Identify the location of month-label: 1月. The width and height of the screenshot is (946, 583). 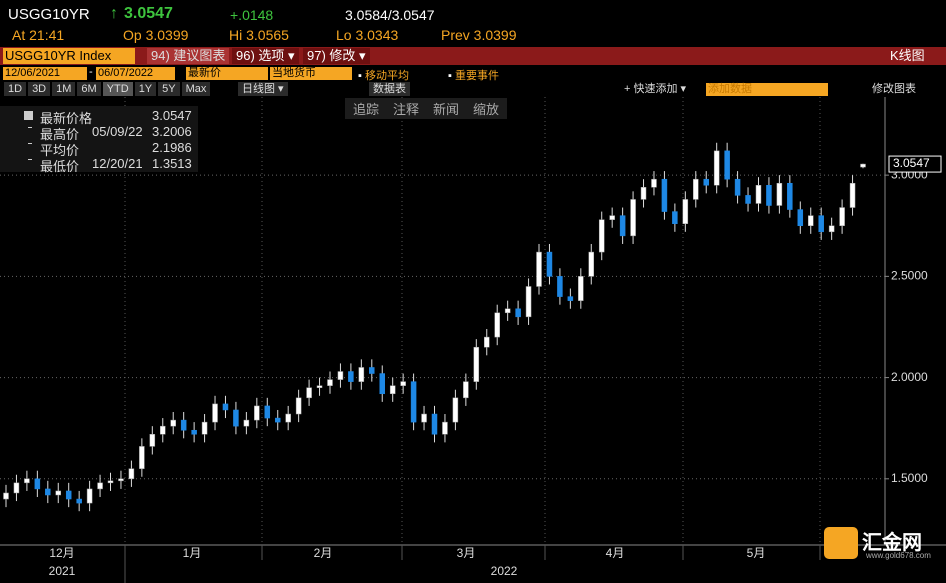
(192, 553).